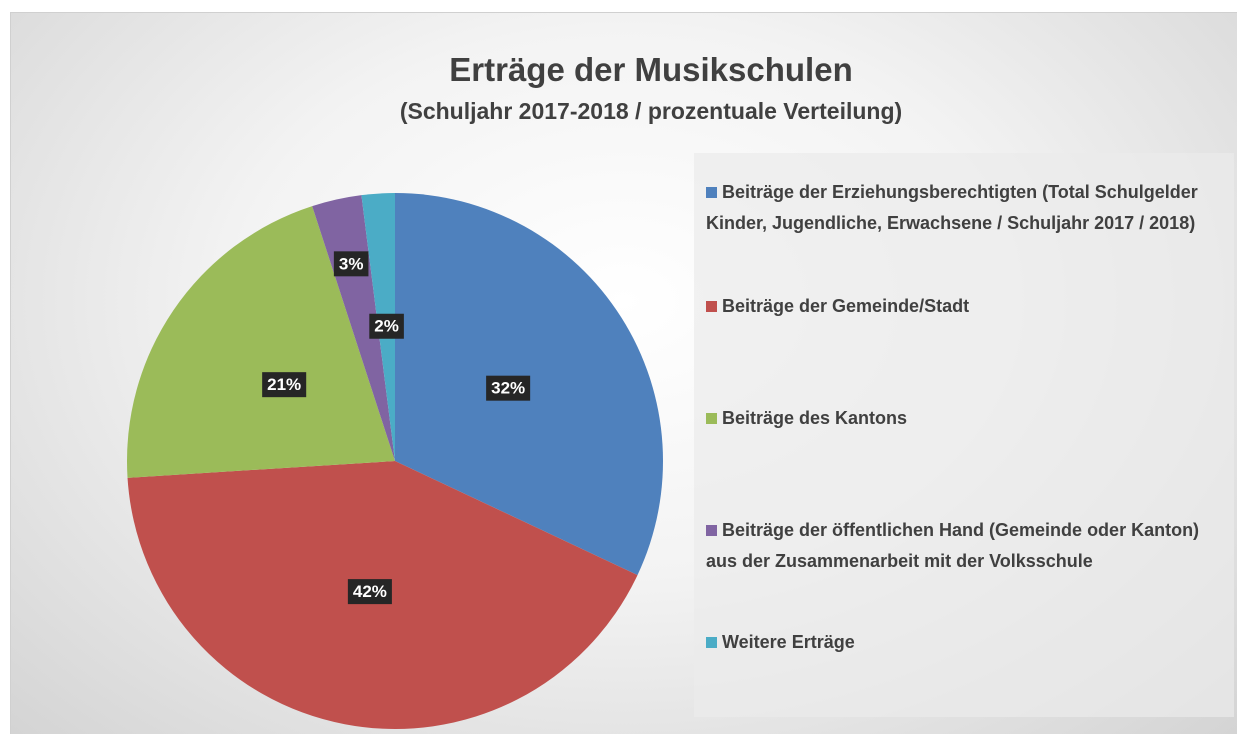 This screenshot has width=1241, height=734. I want to click on data-label: 2%, so click(386, 326).